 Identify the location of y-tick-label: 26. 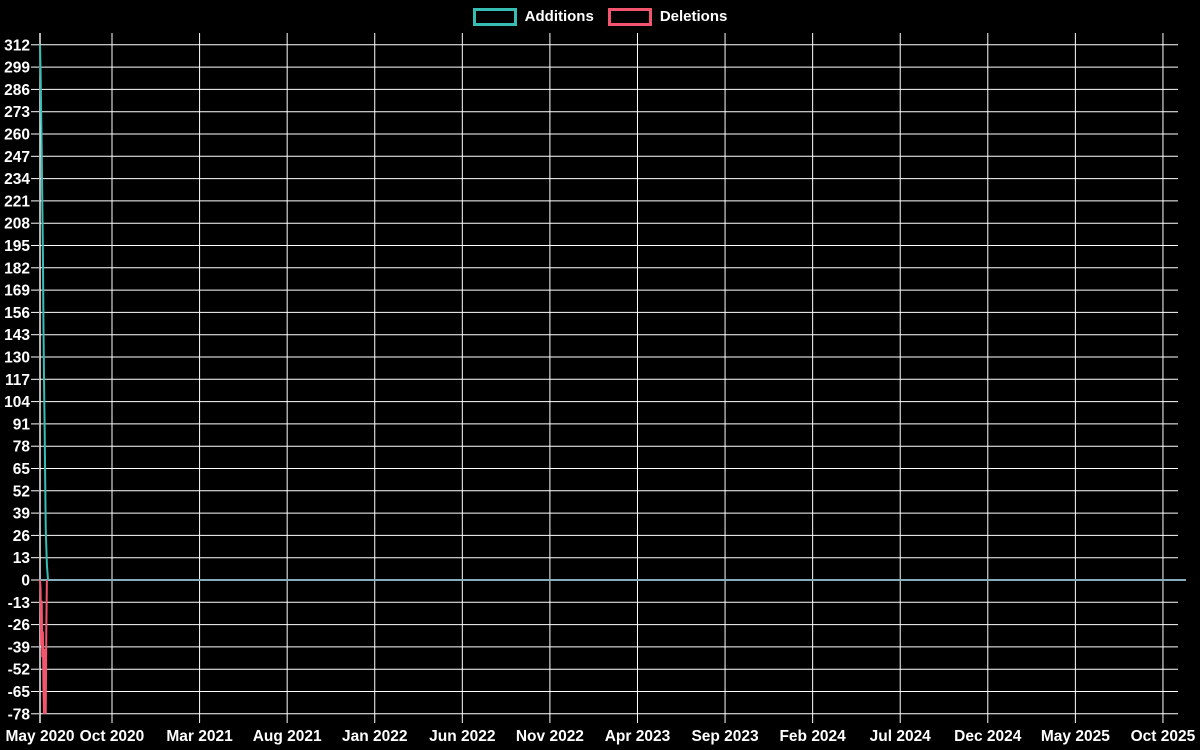
(22, 536).